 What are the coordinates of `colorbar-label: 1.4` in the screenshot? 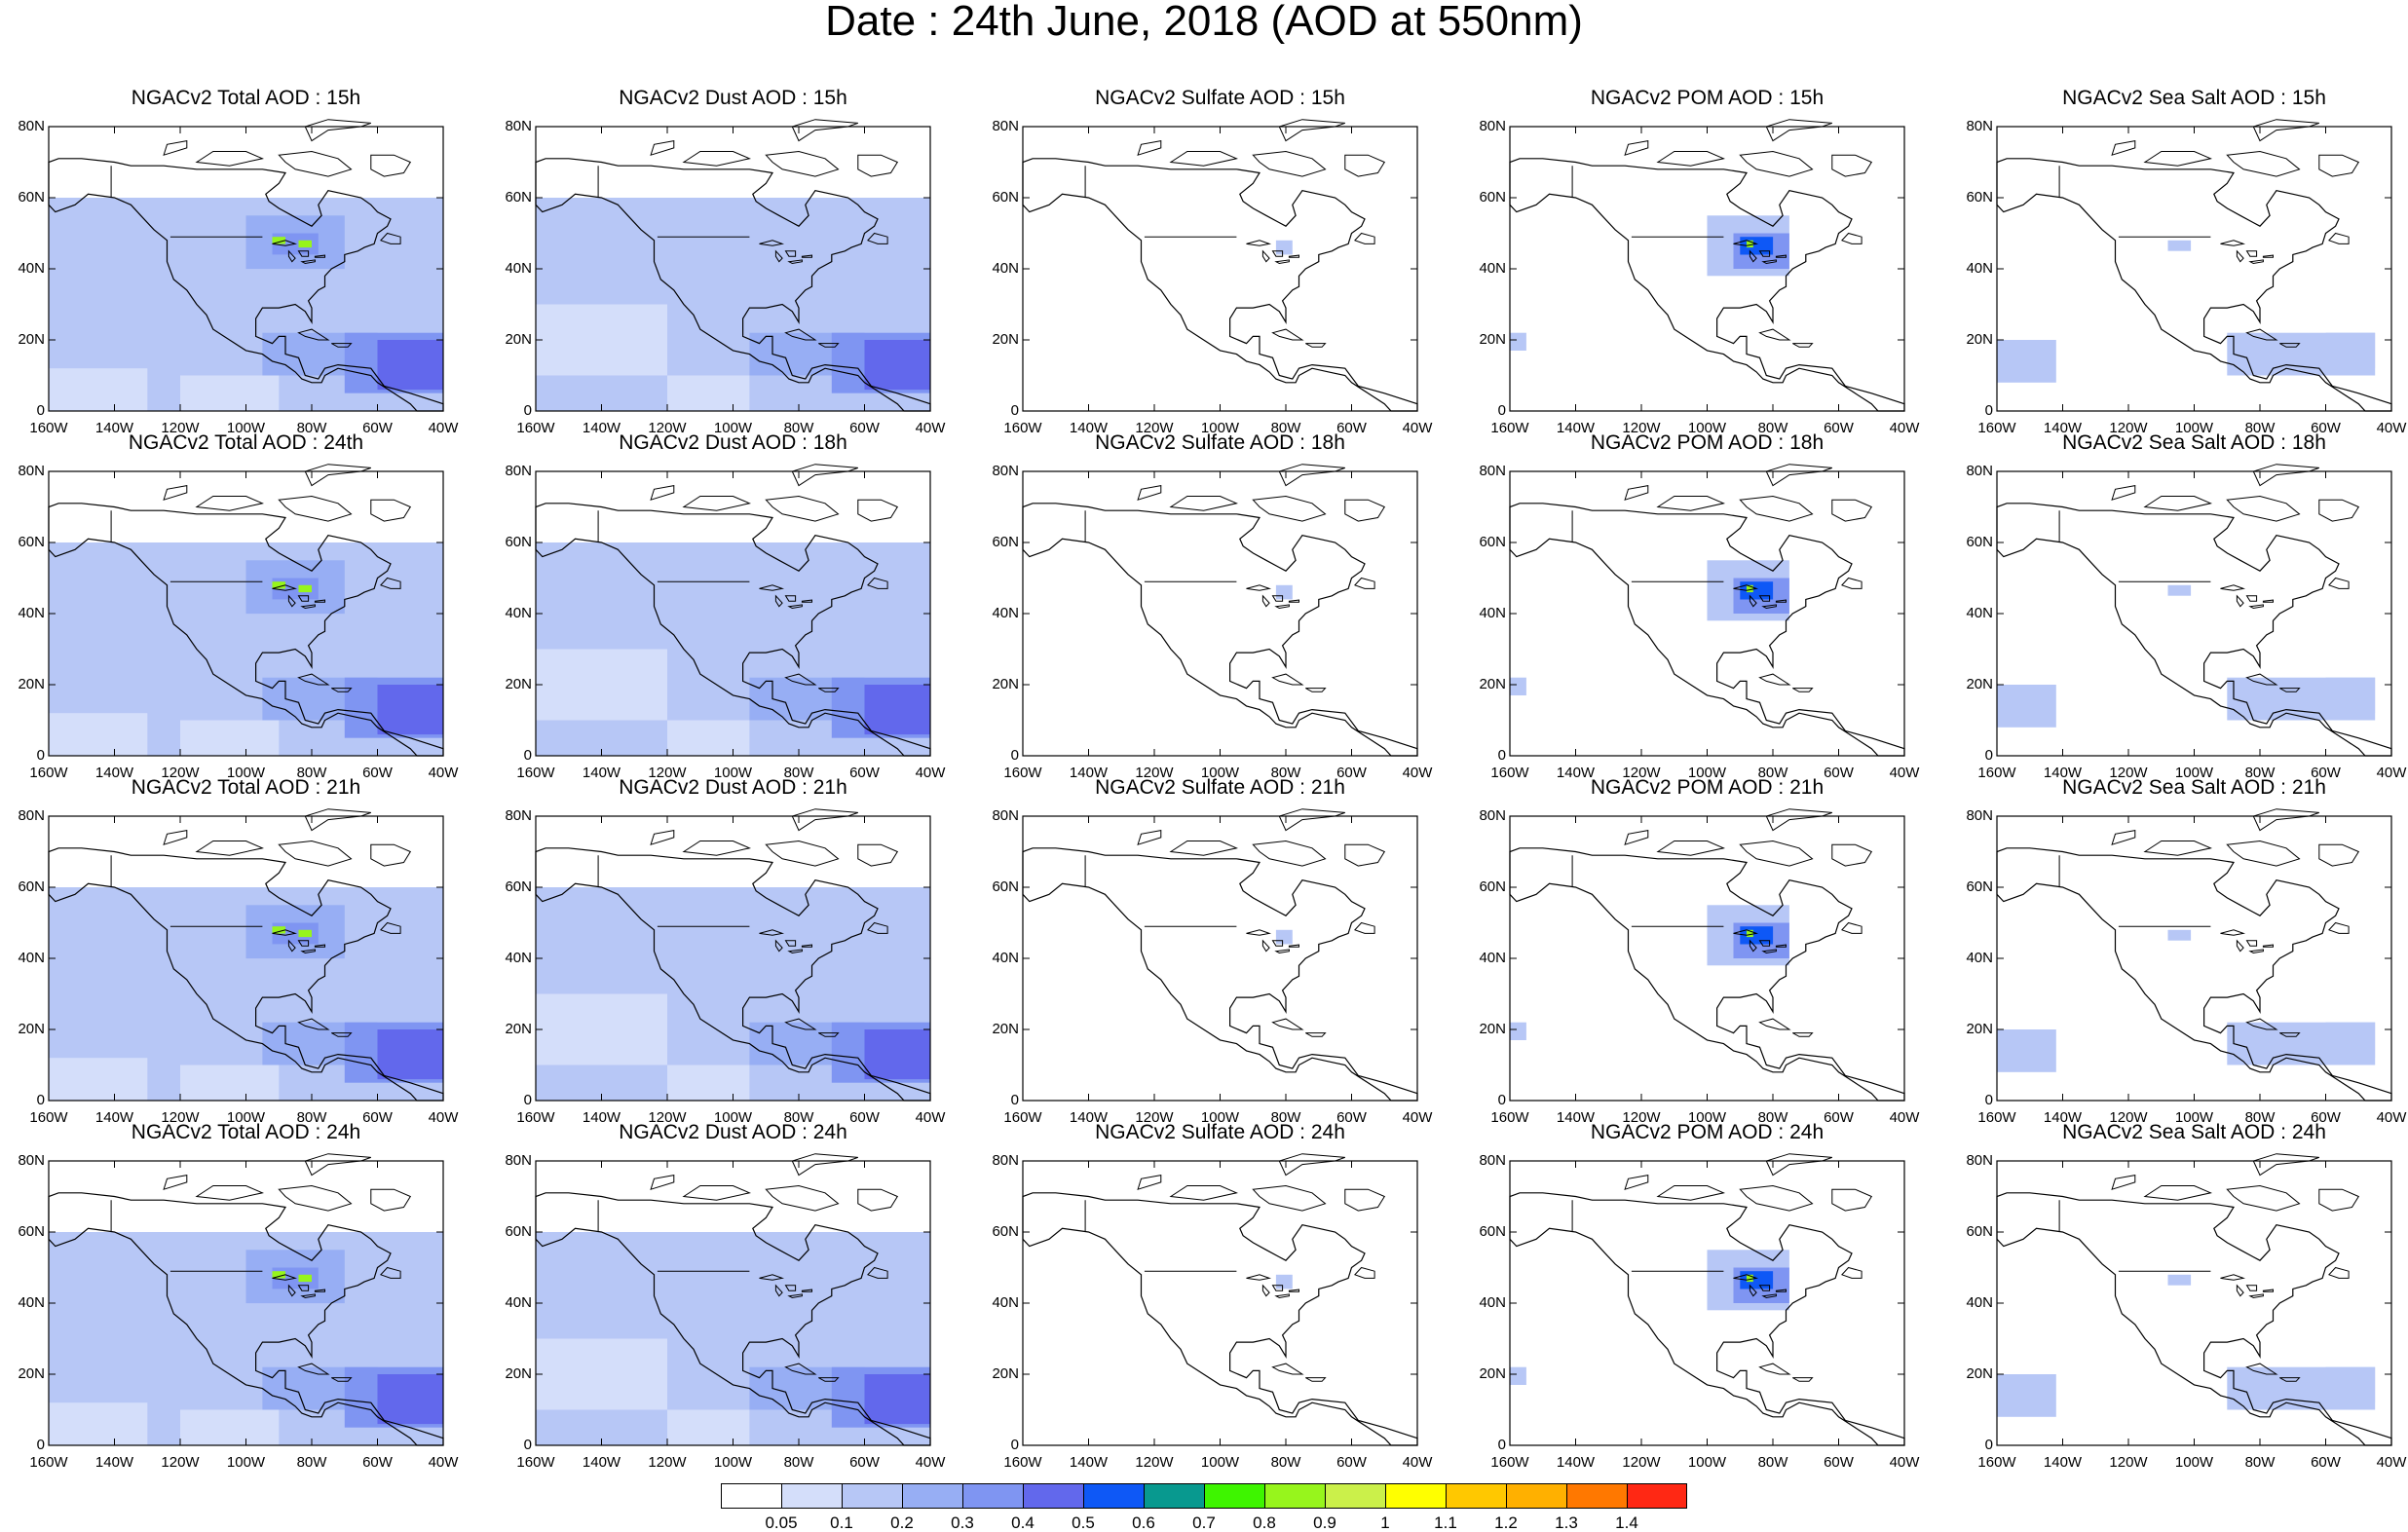 It's located at (1626, 1522).